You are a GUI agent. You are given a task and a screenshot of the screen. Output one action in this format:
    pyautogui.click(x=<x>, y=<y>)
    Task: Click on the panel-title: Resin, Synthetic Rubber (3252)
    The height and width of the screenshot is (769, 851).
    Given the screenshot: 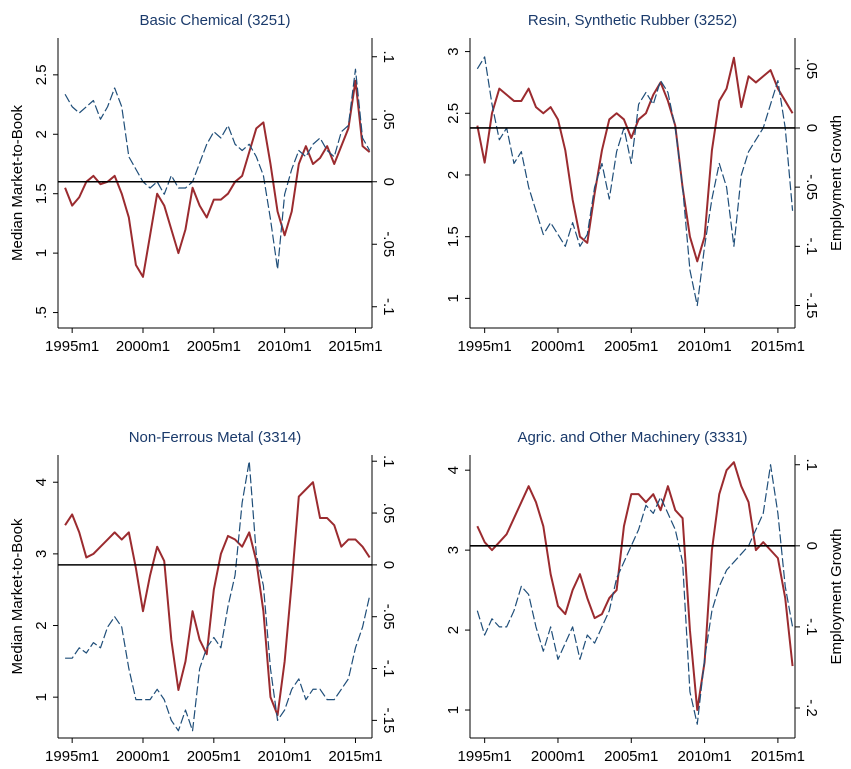 What is the action you would take?
    pyautogui.click(x=632, y=20)
    